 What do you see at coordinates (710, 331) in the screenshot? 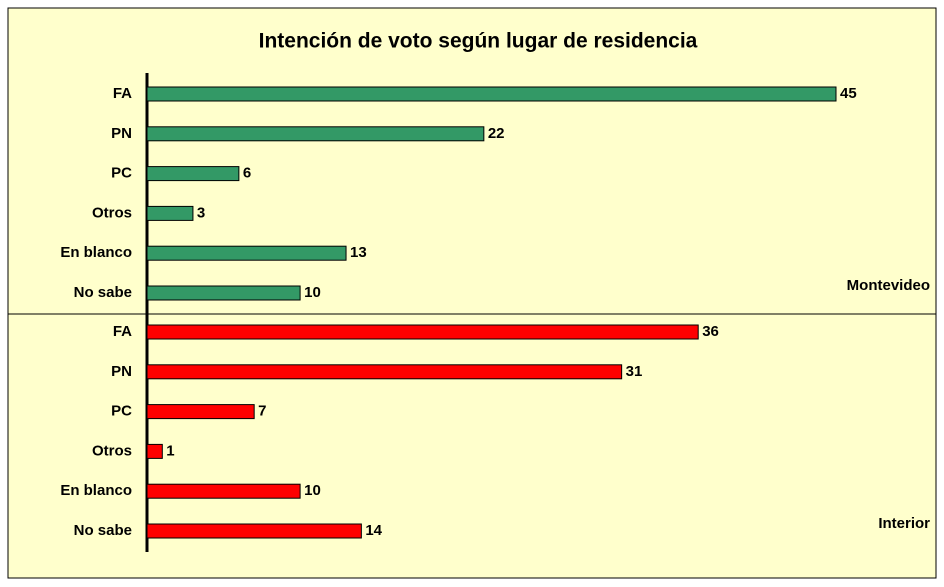
I see `value-label: 36` at bounding box center [710, 331].